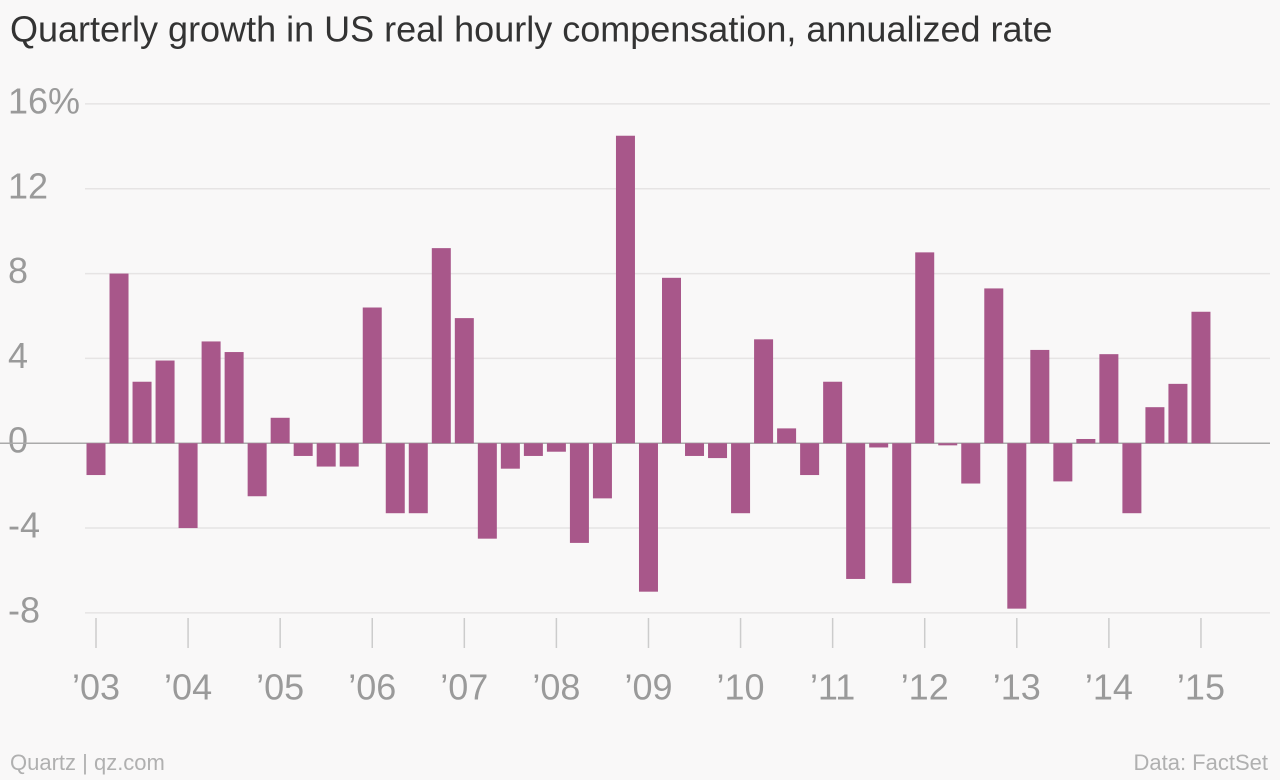  I want to click on x-tick-label: ’14, so click(1109, 687).